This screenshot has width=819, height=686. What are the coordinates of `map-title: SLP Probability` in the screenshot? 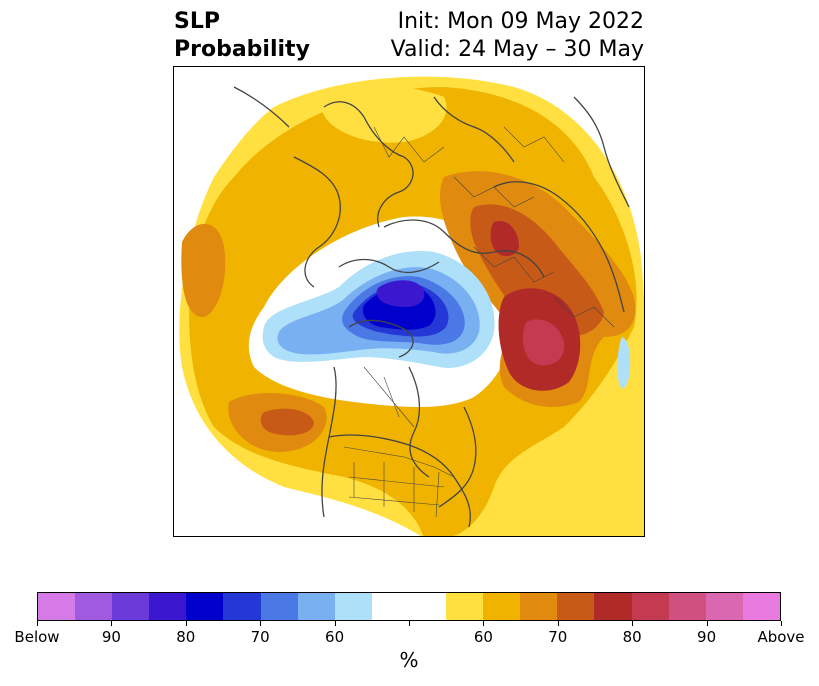 It's located at (242, 36).